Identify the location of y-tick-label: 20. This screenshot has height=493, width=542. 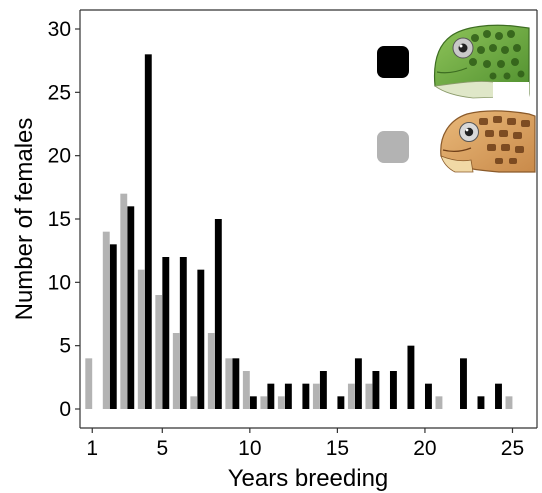
(59, 156).